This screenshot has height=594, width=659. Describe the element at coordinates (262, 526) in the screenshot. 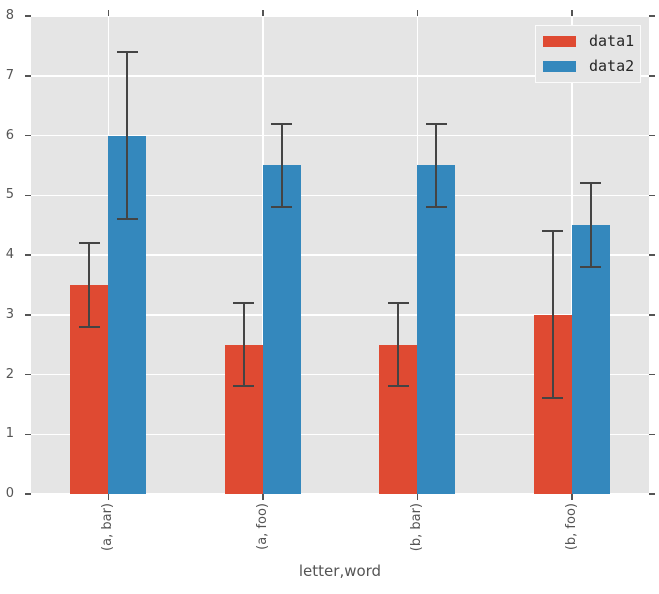

I see `x-tick-label: (a, foo)` at that location.